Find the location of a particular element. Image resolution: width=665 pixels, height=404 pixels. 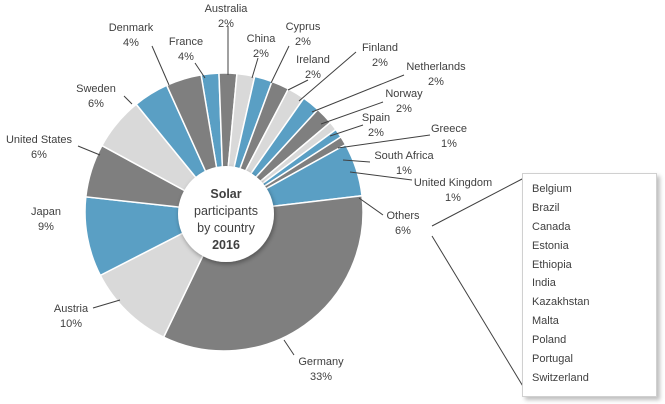

others-list-item: Estonia is located at coordinates (550, 245).